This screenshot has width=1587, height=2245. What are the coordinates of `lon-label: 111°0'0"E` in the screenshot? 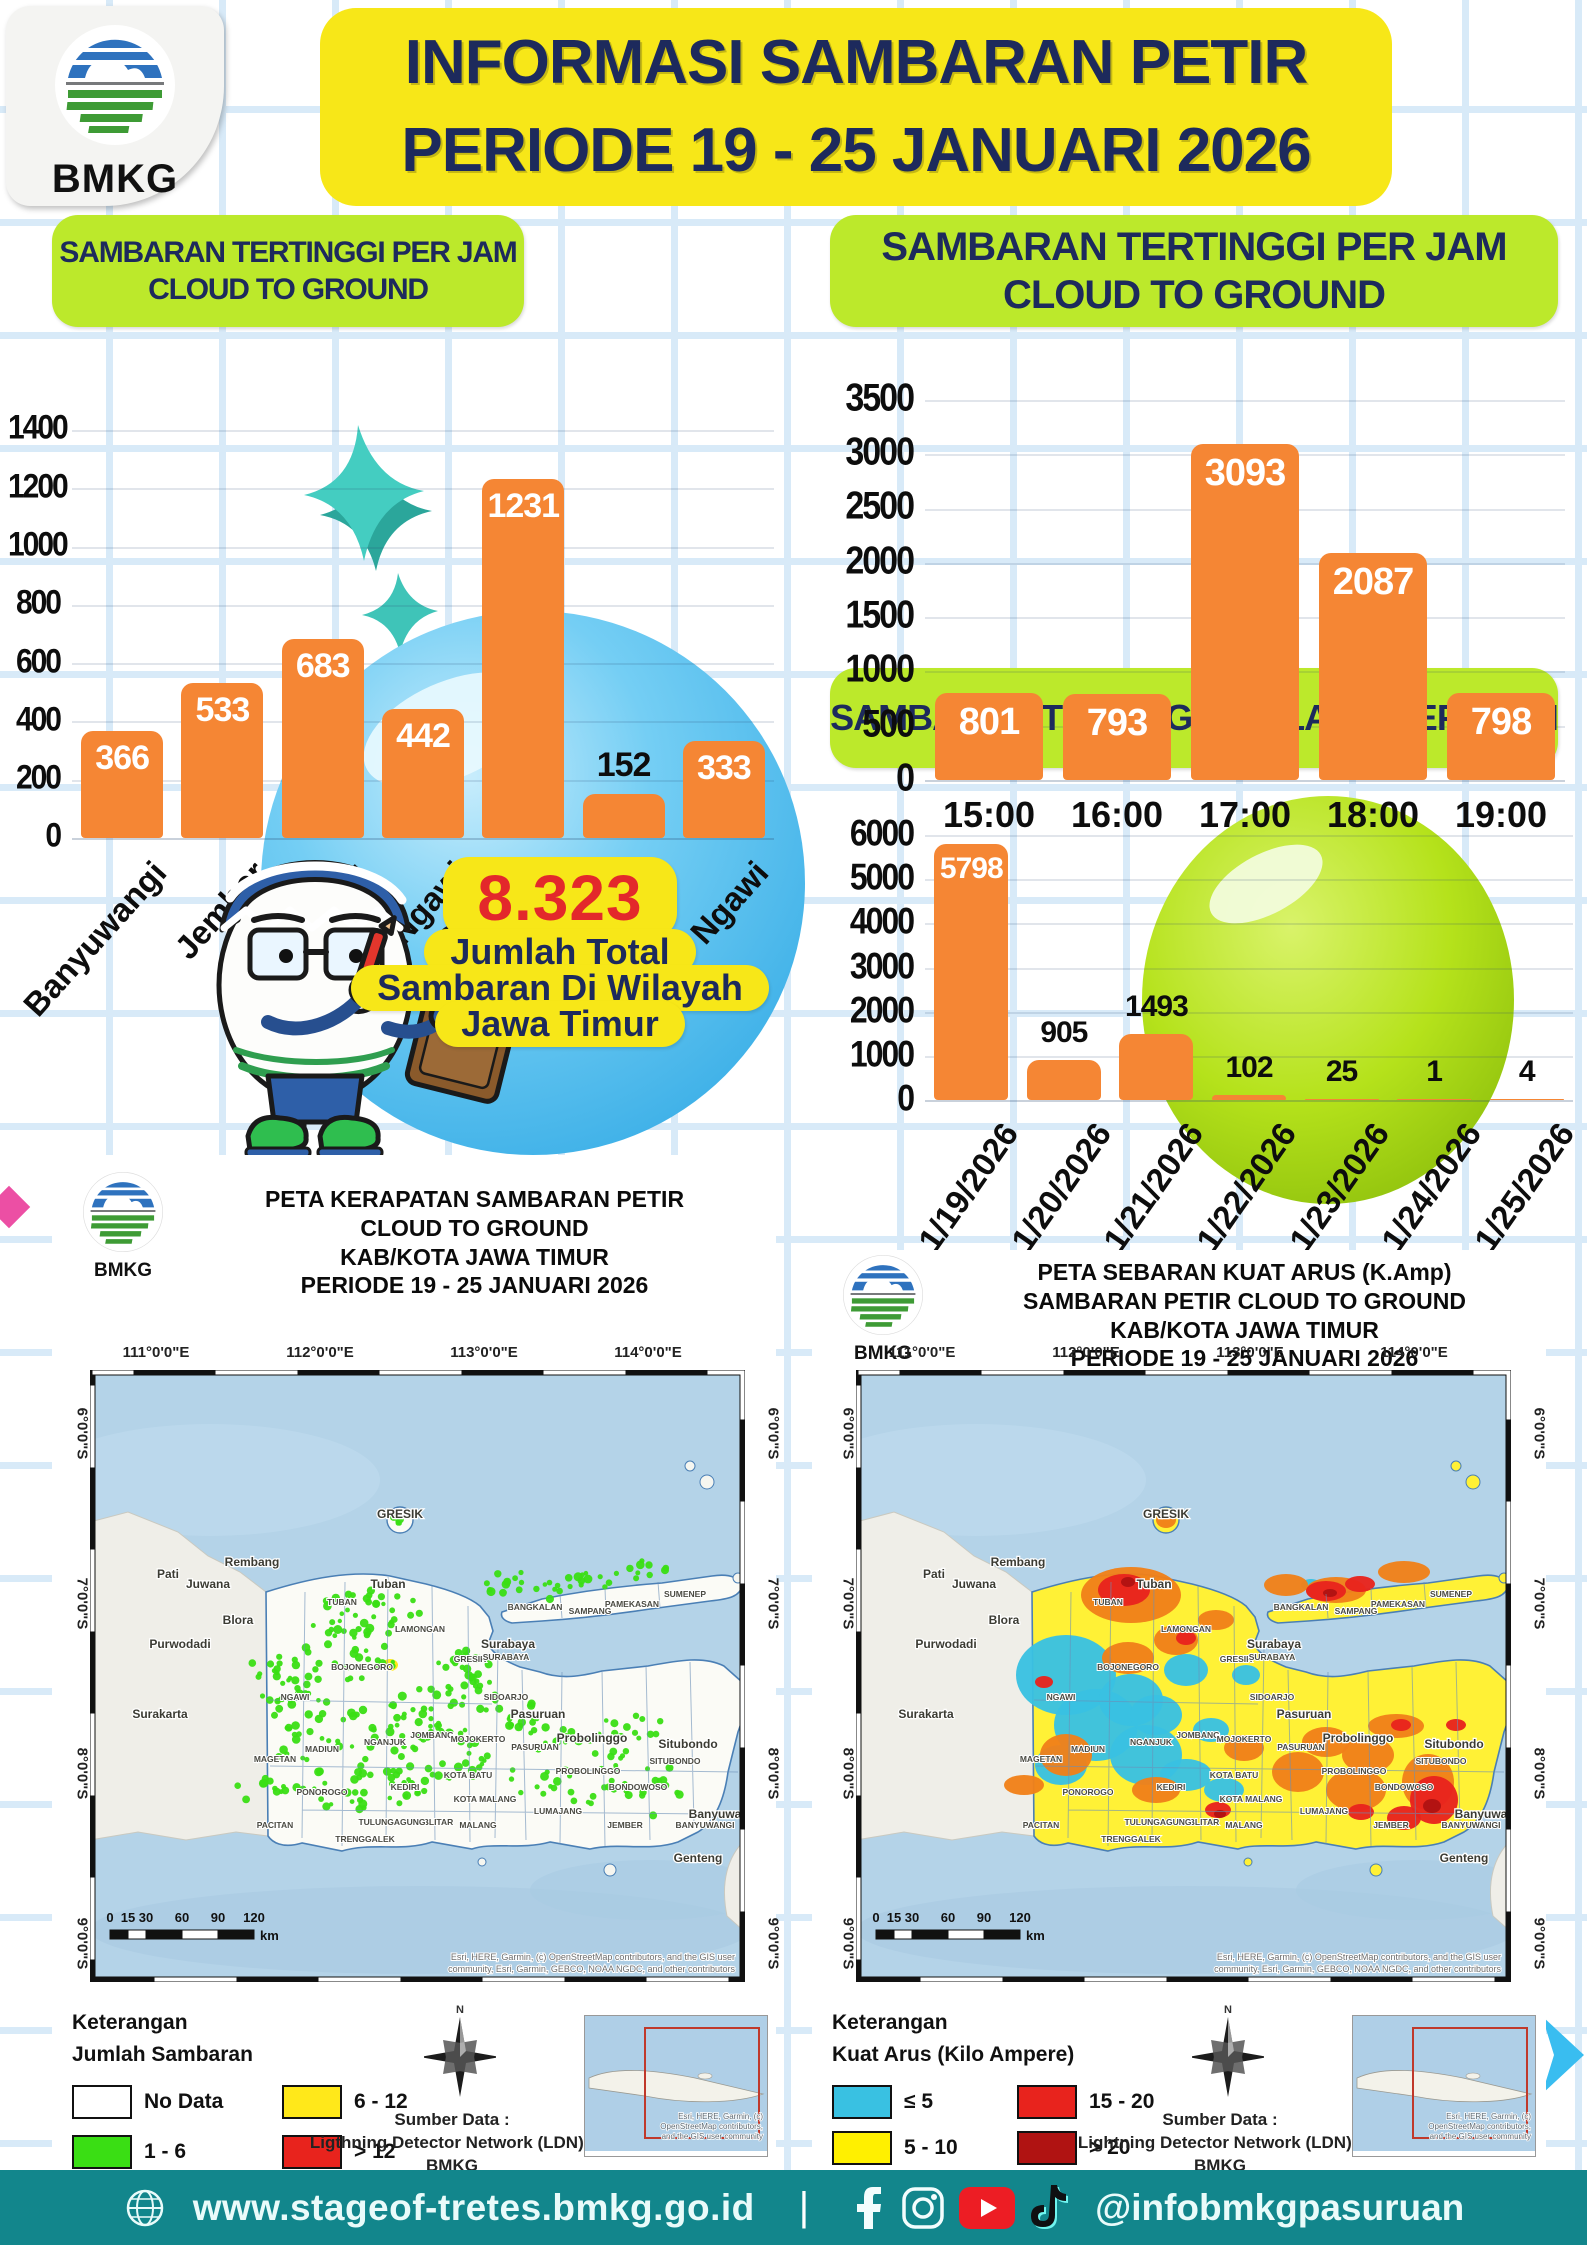 It's located at (922, 1352).